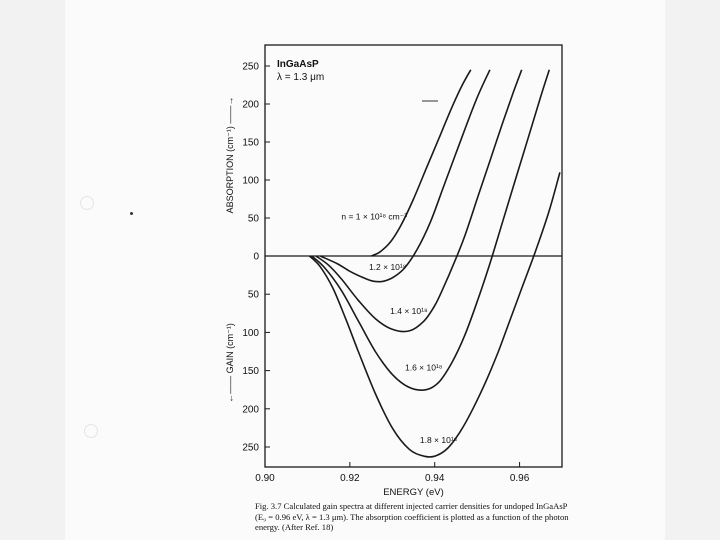 The image size is (720, 540). Describe the element at coordinates (230, 363) in the screenshot. I see `y-axis-title-gain: ←—— GAIN (cm⁻¹)` at that location.